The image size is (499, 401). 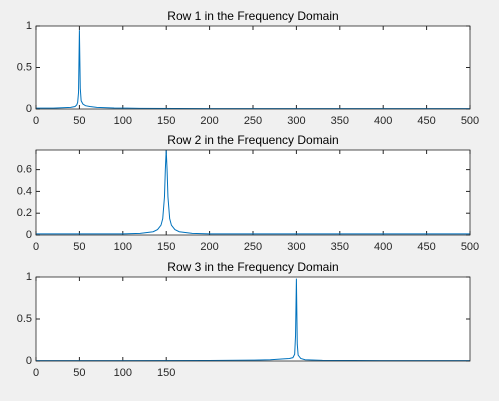 I want to click on y-tick-label: 0.2, so click(x=24, y=213).